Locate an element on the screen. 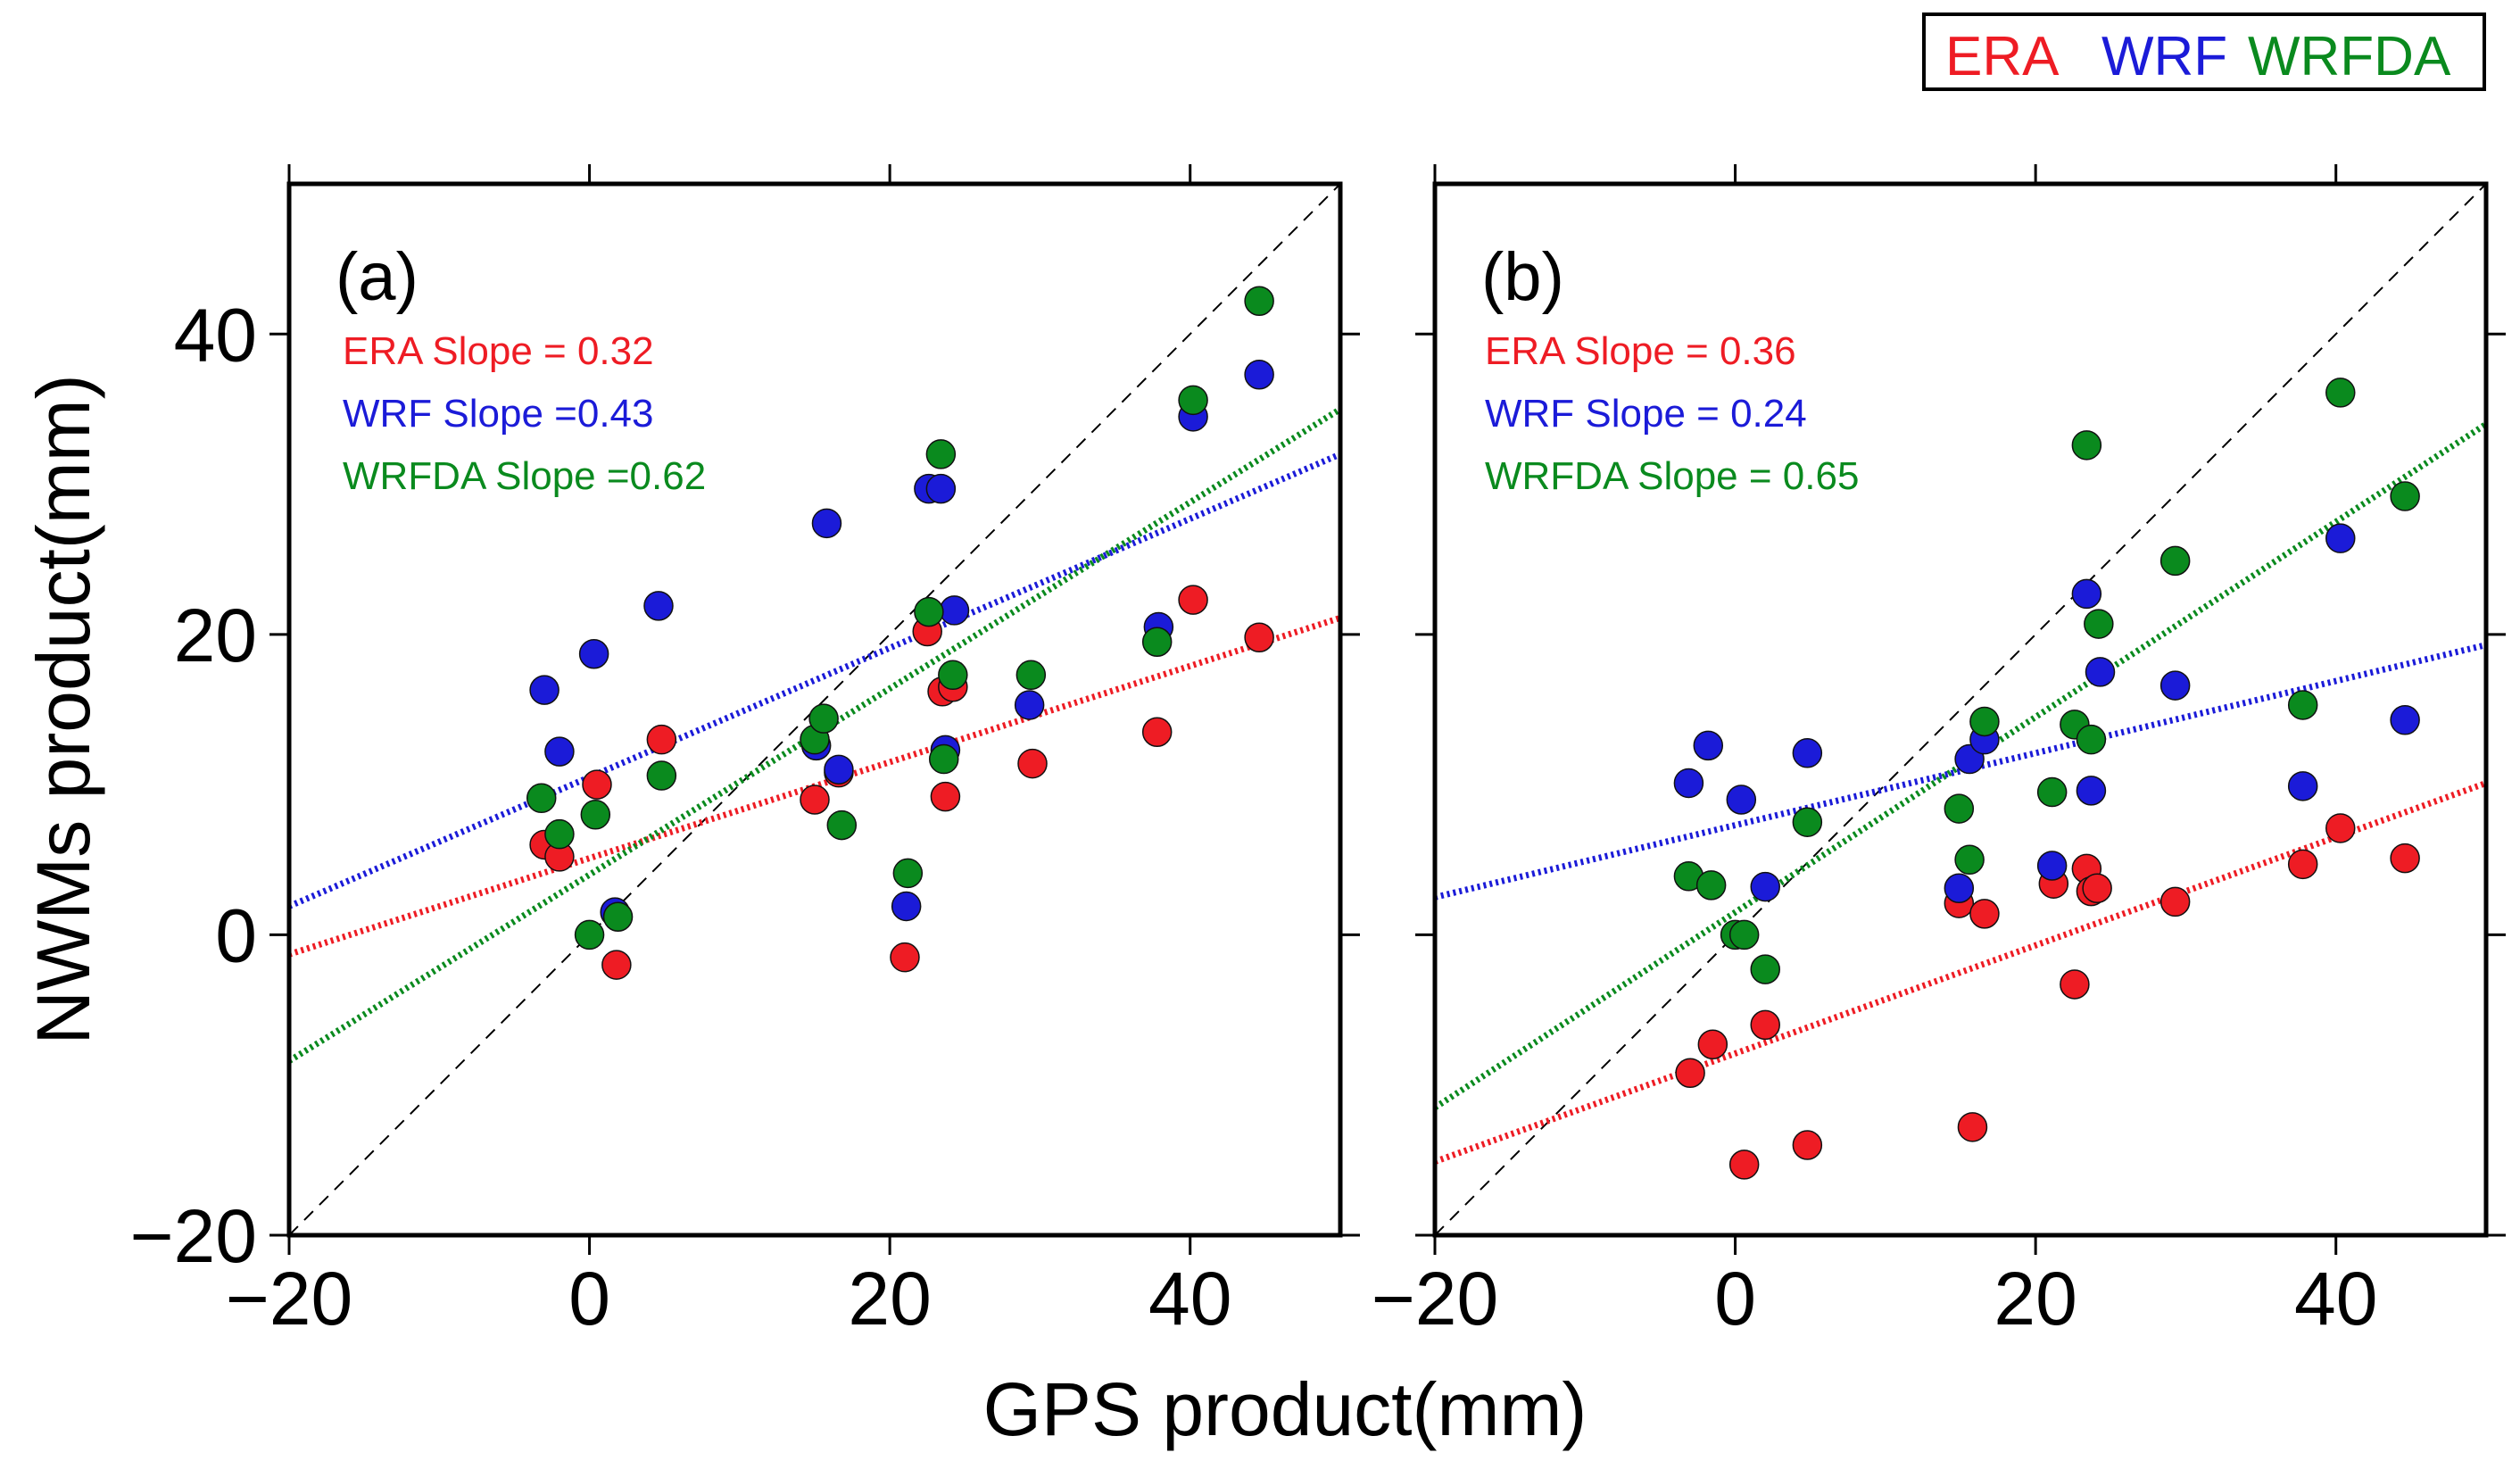 This screenshot has width=2520, height=1461. legend-item-wrf: WRF is located at coordinates (2164, 57).